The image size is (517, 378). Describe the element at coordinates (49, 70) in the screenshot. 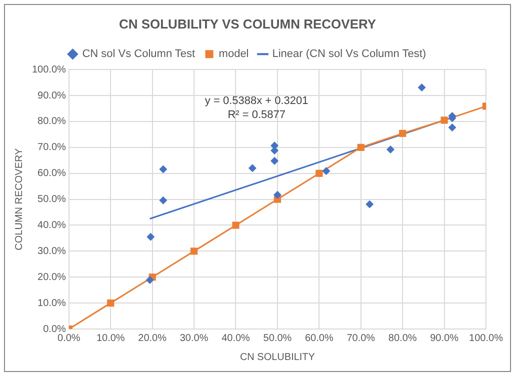

I see `y-tick-label: 100.0%` at that location.